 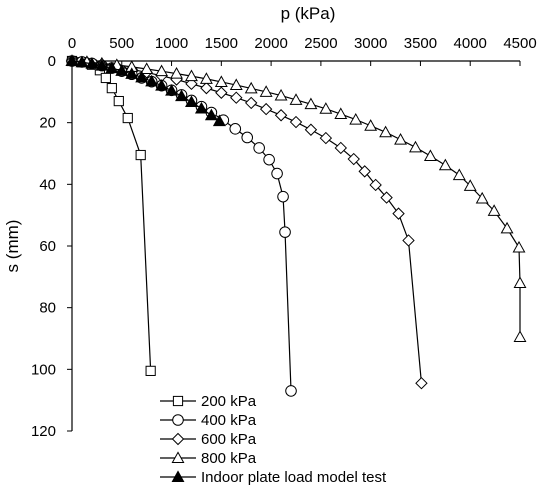 I want to click on legend-item: Indoor plate load model test, so click(x=273, y=477).